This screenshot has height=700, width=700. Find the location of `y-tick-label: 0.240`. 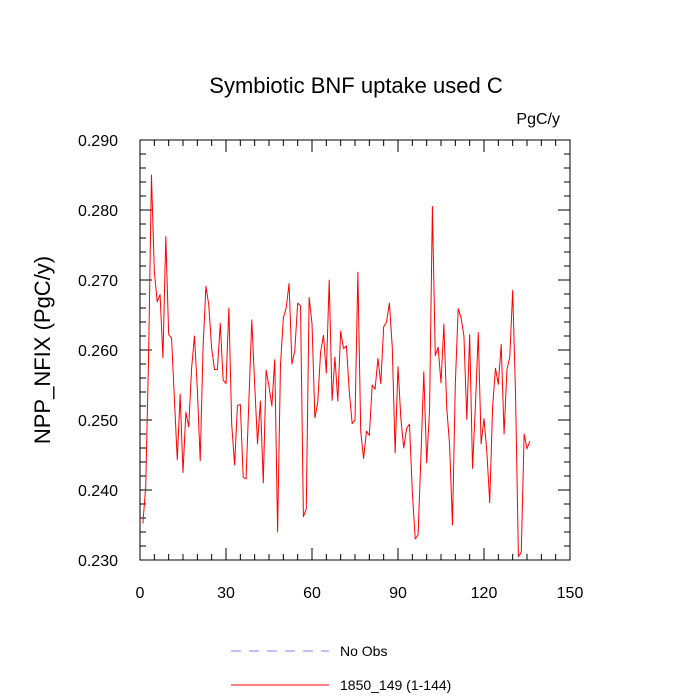

y-tick-label: 0.240 is located at coordinates (98, 491).